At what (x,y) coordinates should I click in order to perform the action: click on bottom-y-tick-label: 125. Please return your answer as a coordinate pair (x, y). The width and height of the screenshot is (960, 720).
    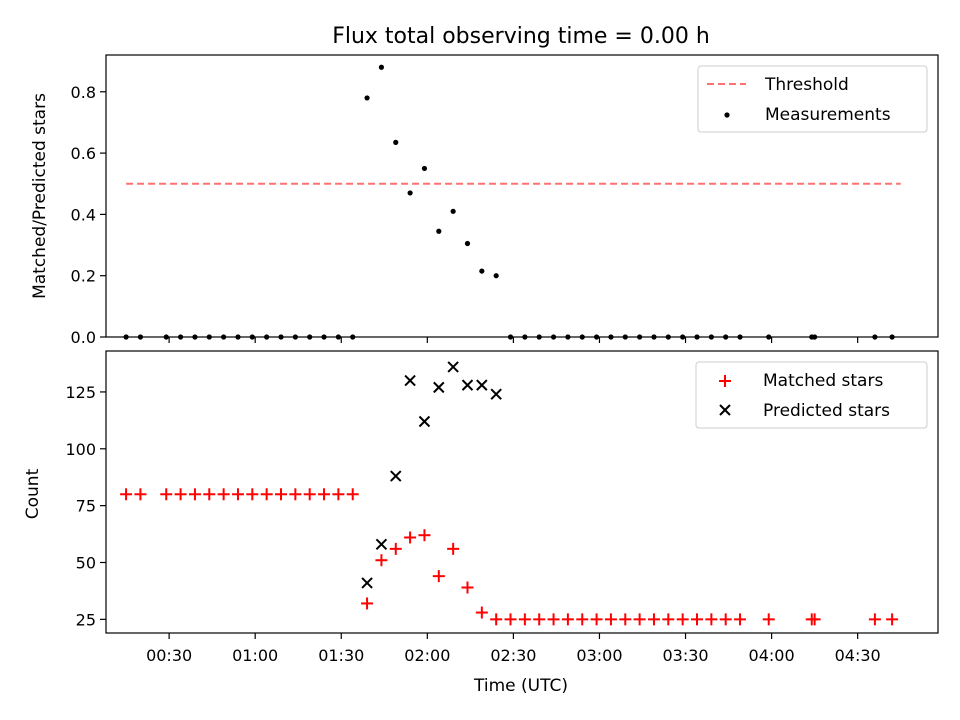
    Looking at the image, I should click on (80, 392).